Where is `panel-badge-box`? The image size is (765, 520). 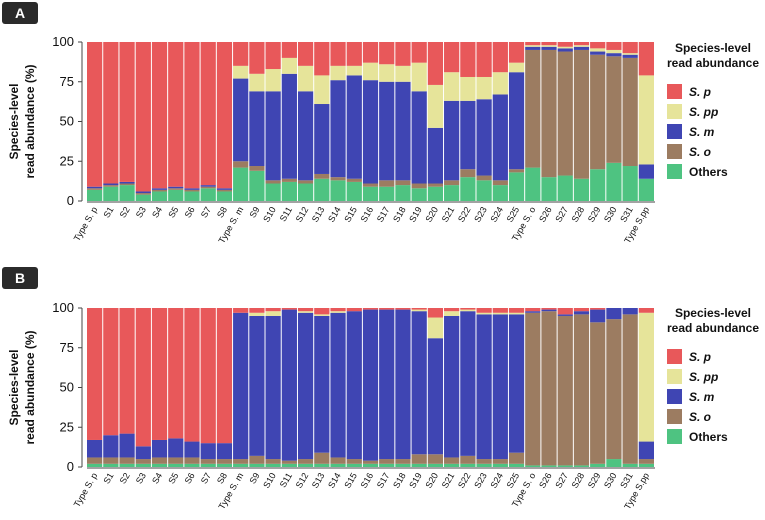
panel-badge-box is located at coordinates (20, 13).